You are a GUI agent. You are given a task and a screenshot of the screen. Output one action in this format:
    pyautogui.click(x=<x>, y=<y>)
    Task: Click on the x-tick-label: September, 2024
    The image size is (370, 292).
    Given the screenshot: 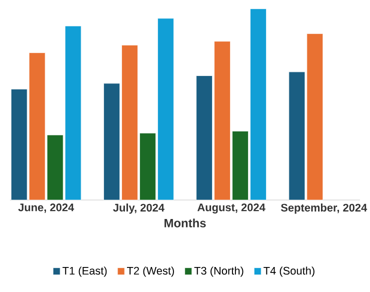 What is the action you would take?
    pyautogui.click(x=324, y=209)
    